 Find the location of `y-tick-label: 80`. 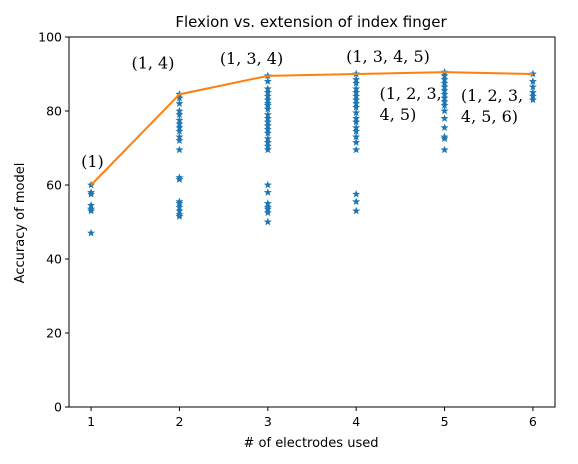

y-tick-label: 80 is located at coordinates (54, 111).